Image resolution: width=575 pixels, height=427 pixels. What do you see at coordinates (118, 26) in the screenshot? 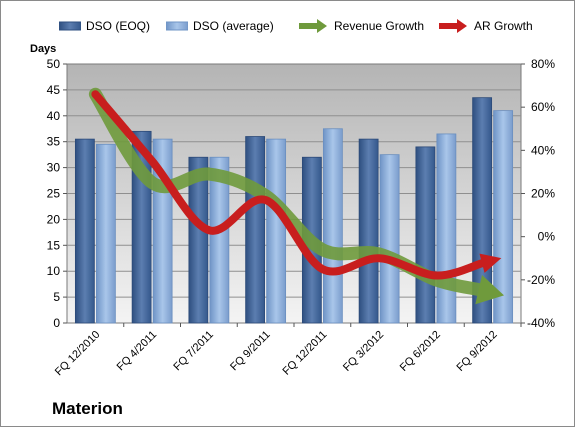
I see `legend-dso-eoq-label: DSO (EOQ)` at bounding box center [118, 26].